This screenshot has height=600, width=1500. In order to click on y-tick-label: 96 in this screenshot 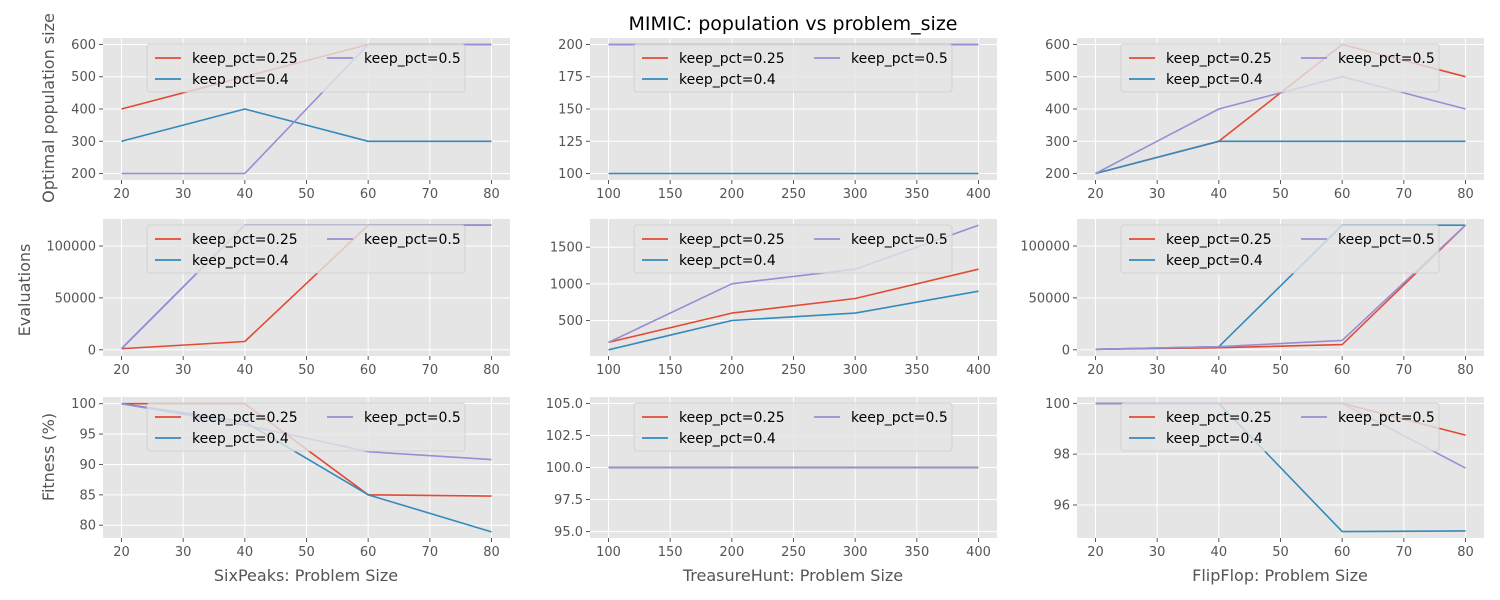, I will do `click(1061, 505)`.